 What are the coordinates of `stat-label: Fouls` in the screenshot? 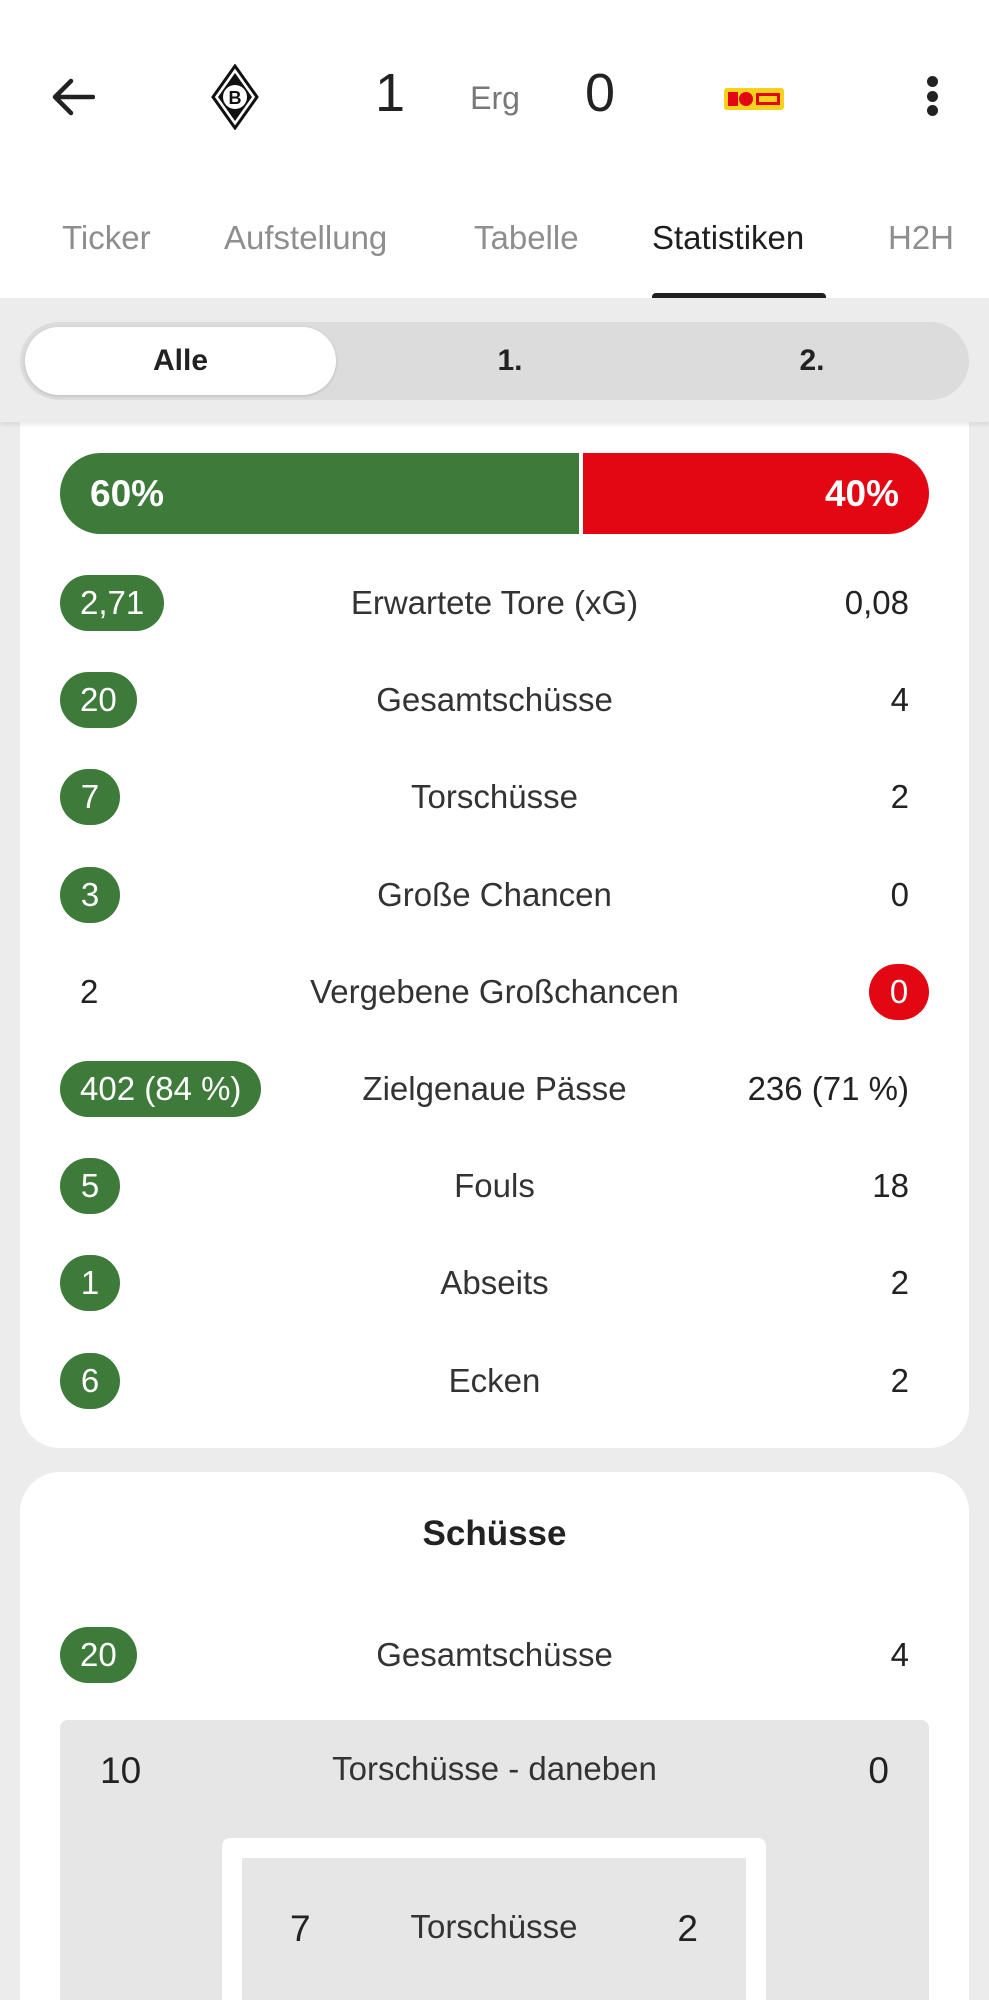 It's located at (494, 1185).